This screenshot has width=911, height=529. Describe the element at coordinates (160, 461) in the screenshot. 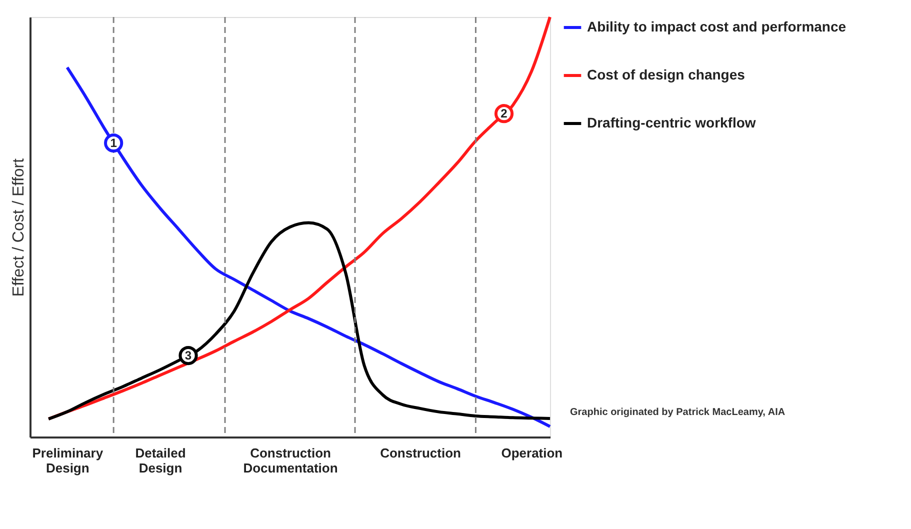

I see `x-tick-label: Detailed Design` at that location.